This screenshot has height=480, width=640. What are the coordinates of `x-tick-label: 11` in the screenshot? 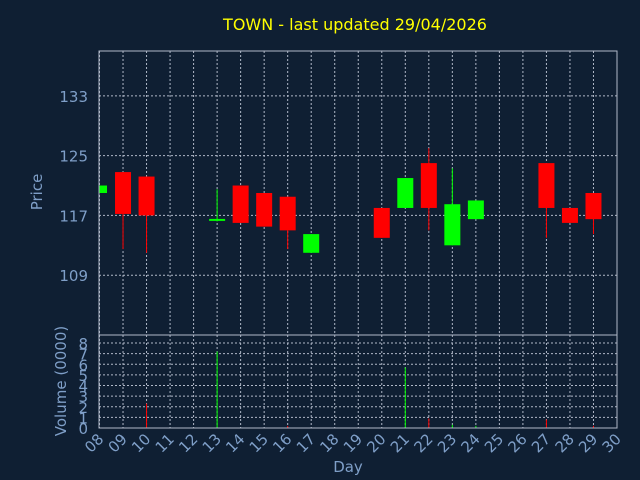 It's located at (165, 443).